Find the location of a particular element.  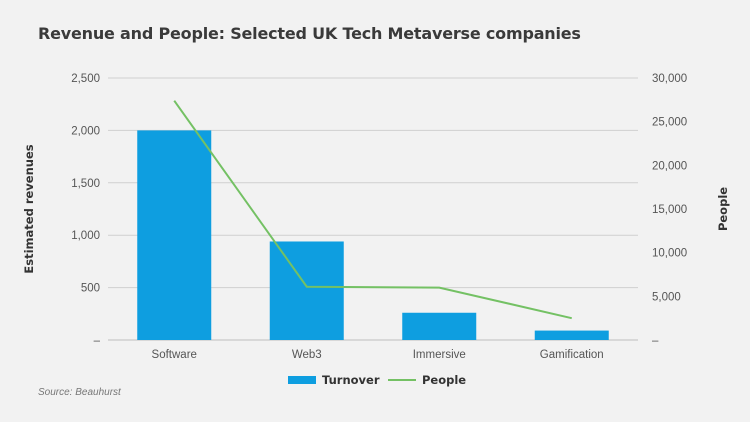

x-tick-label: Gamification is located at coordinates (572, 355).